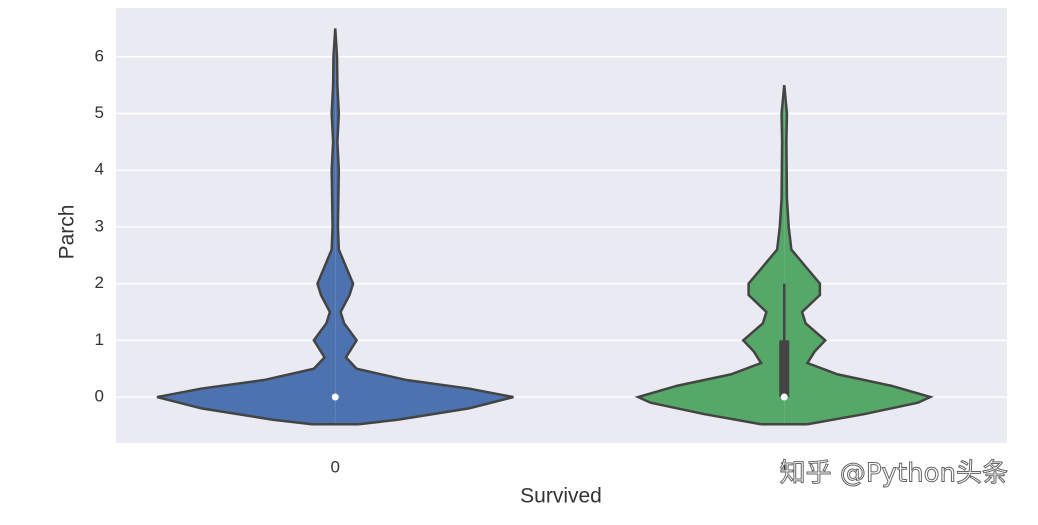 Image resolution: width=1038 pixels, height=525 pixels. Describe the element at coordinates (99, 396) in the screenshot. I see `y-tick-label: 0` at that location.